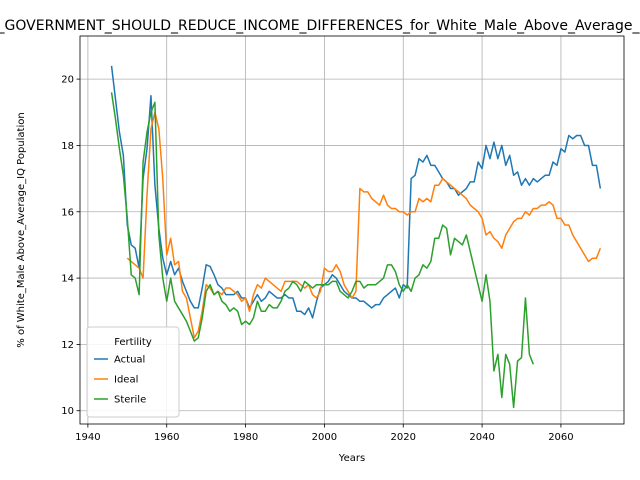  What do you see at coordinates (245, 437) in the screenshot?
I see `x-tick-label: 1980` at bounding box center [245, 437].